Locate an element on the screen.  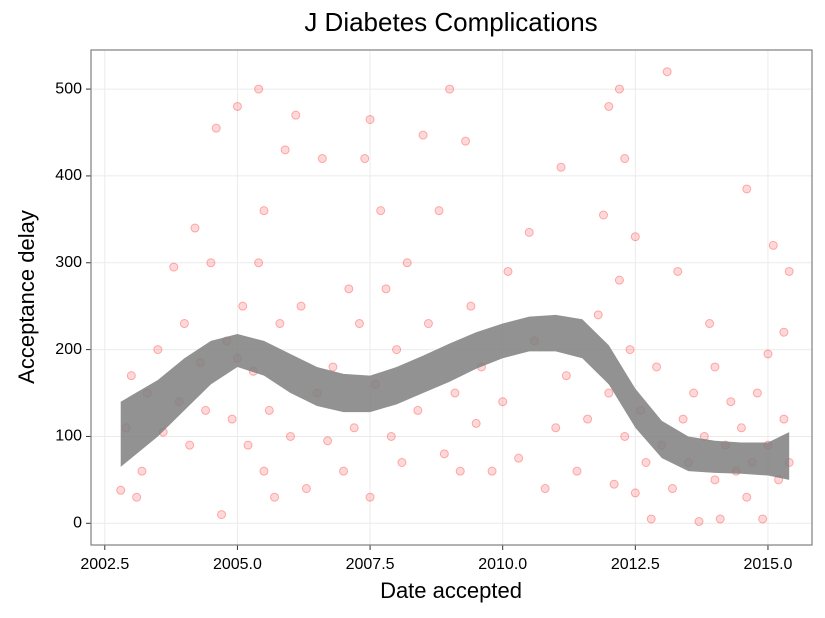
x-tick-label: 2005.0 is located at coordinates (237, 564).